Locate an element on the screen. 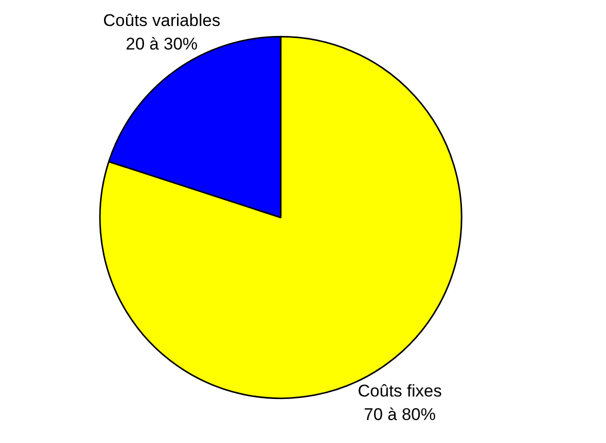 The image size is (606, 443). data-label: 70 à 80% is located at coordinates (400, 414).